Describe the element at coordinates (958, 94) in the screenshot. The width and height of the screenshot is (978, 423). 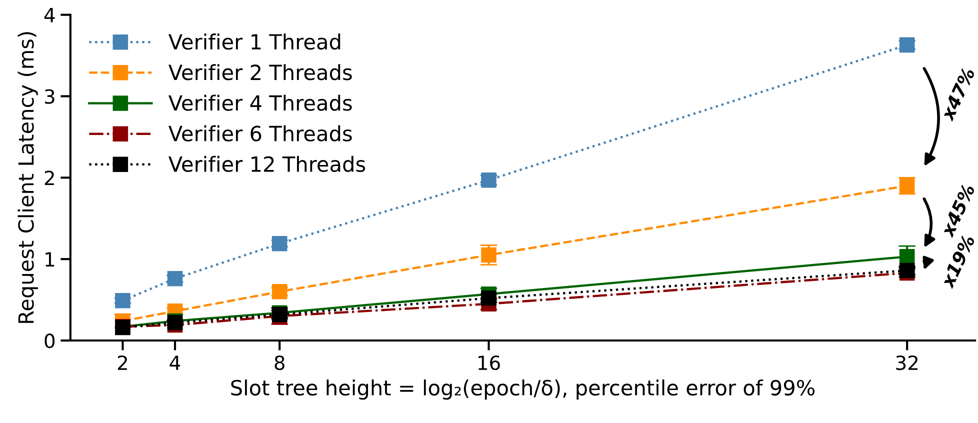
I see `annotation: x47%` at that location.